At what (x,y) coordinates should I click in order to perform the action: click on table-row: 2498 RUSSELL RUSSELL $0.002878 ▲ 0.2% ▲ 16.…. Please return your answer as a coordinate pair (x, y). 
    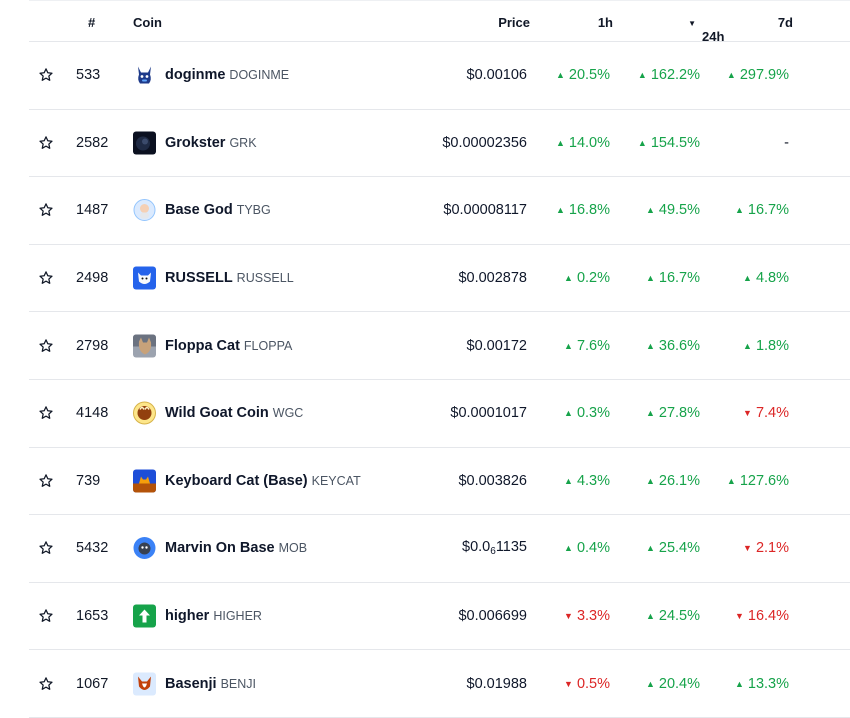
    Looking at the image, I should click on (439, 279).